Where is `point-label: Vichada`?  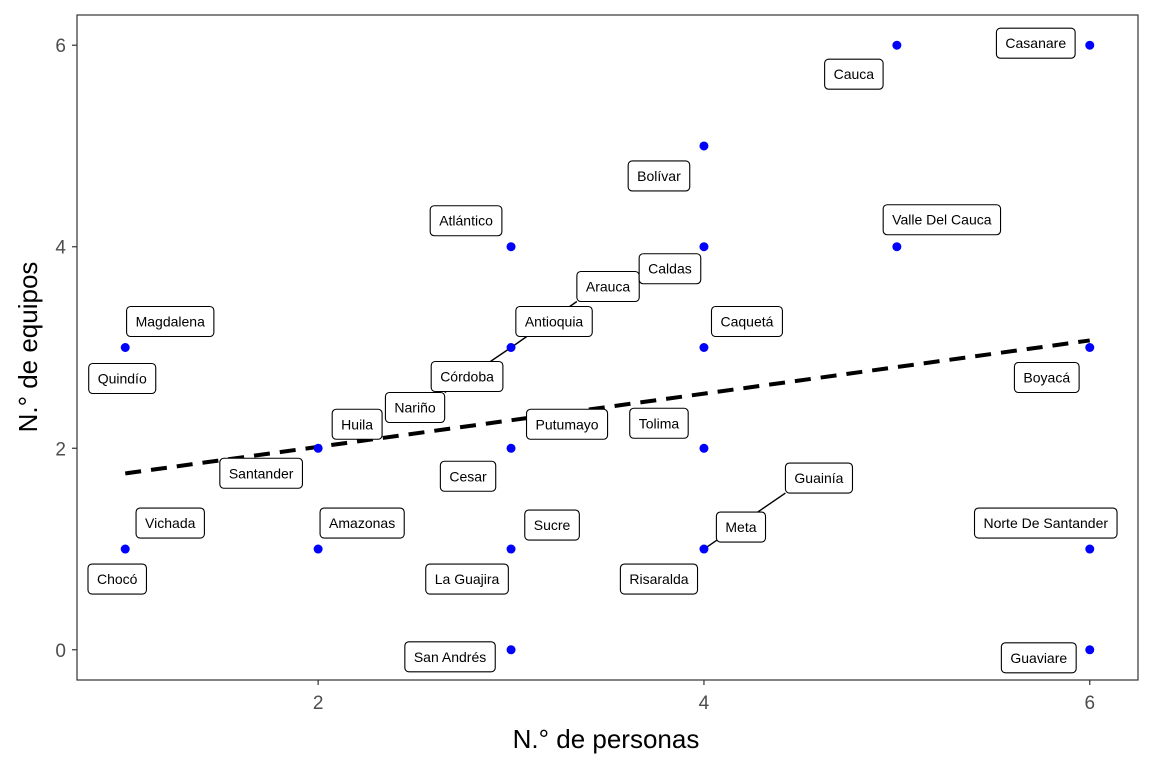 point-label: Vichada is located at coordinates (170, 523).